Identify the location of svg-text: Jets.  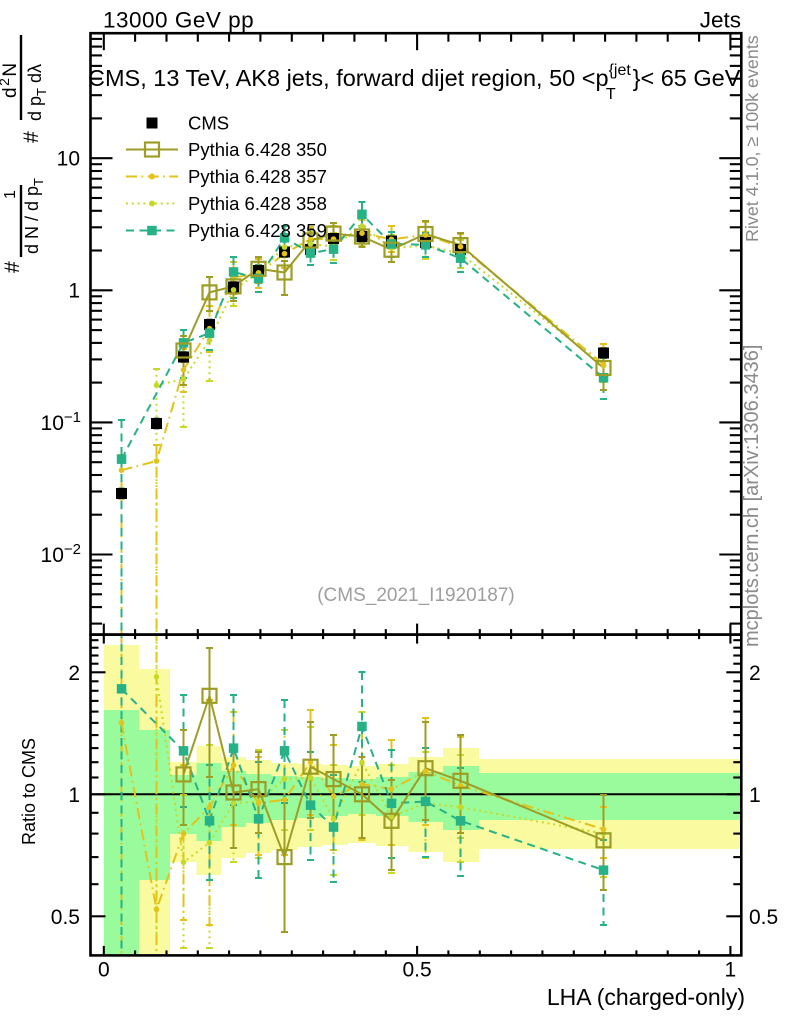
(720, 20).